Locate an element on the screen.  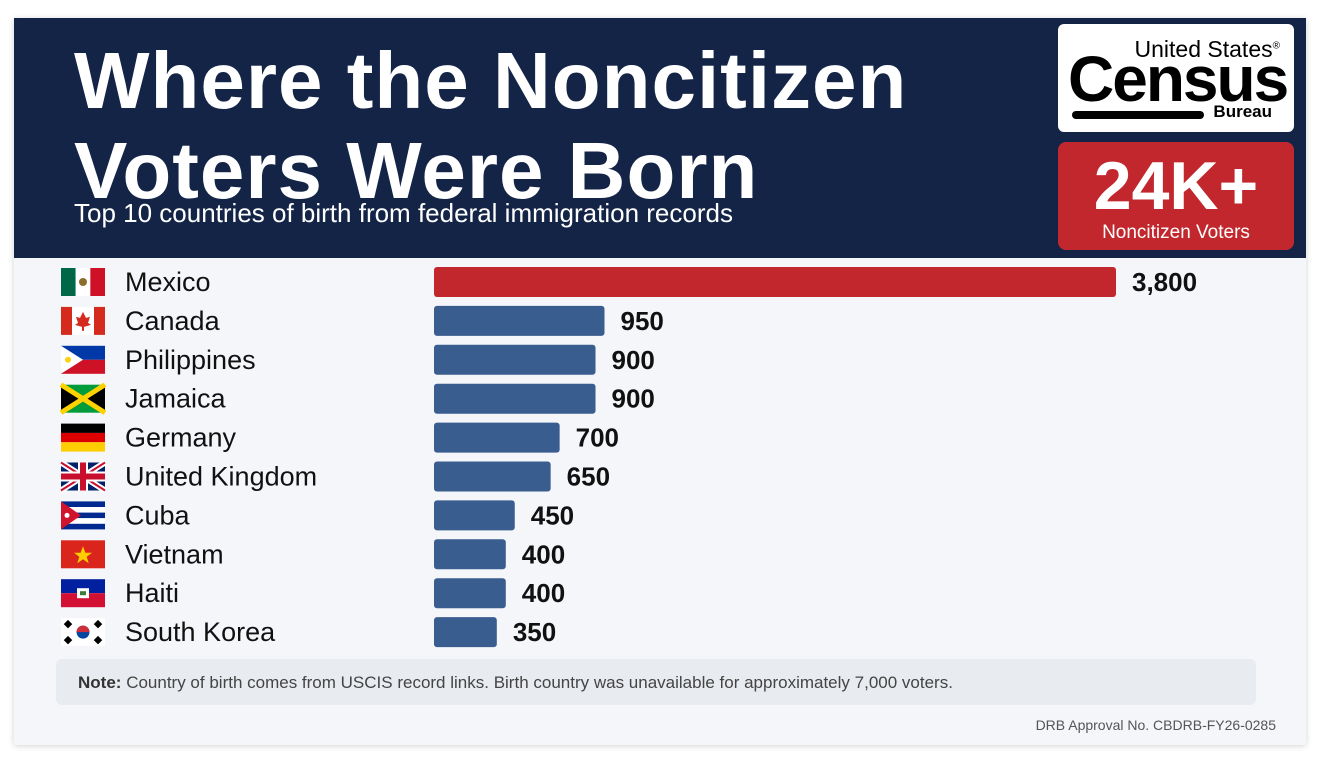
cuba-flag-icon is located at coordinates (83, 515).